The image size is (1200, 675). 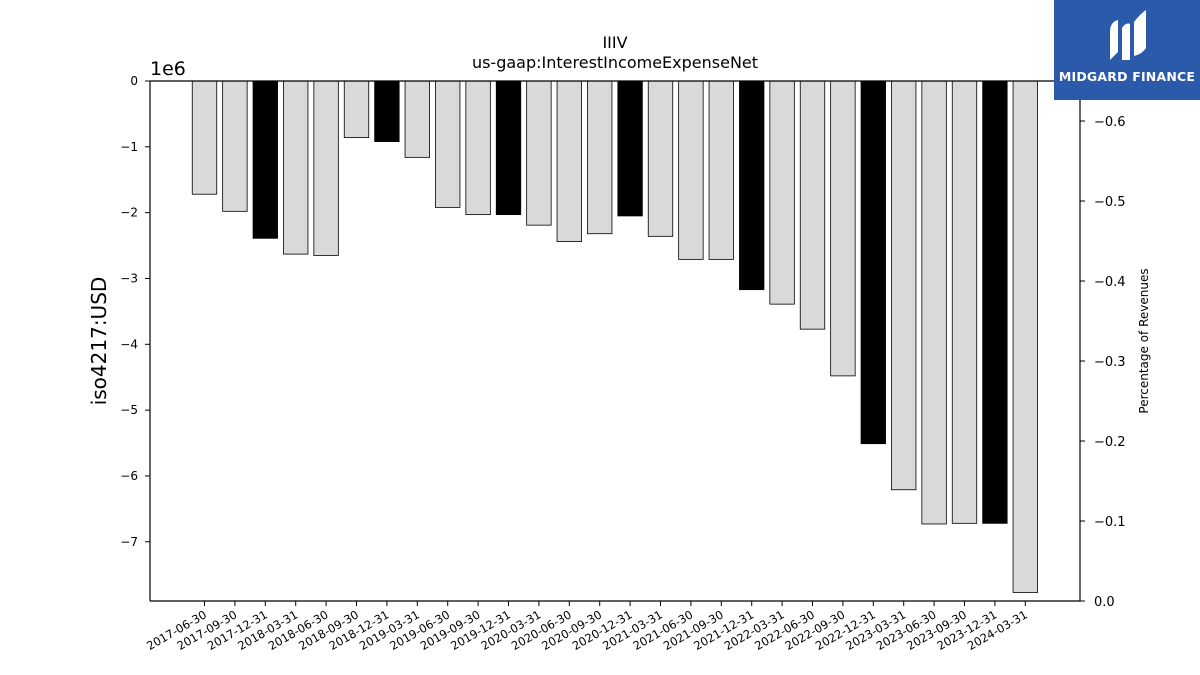 What do you see at coordinates (1127, 76) in the screenshot?
I see `logo-text: MIDGARD FINANCE` at bounding box center [1127, 76].